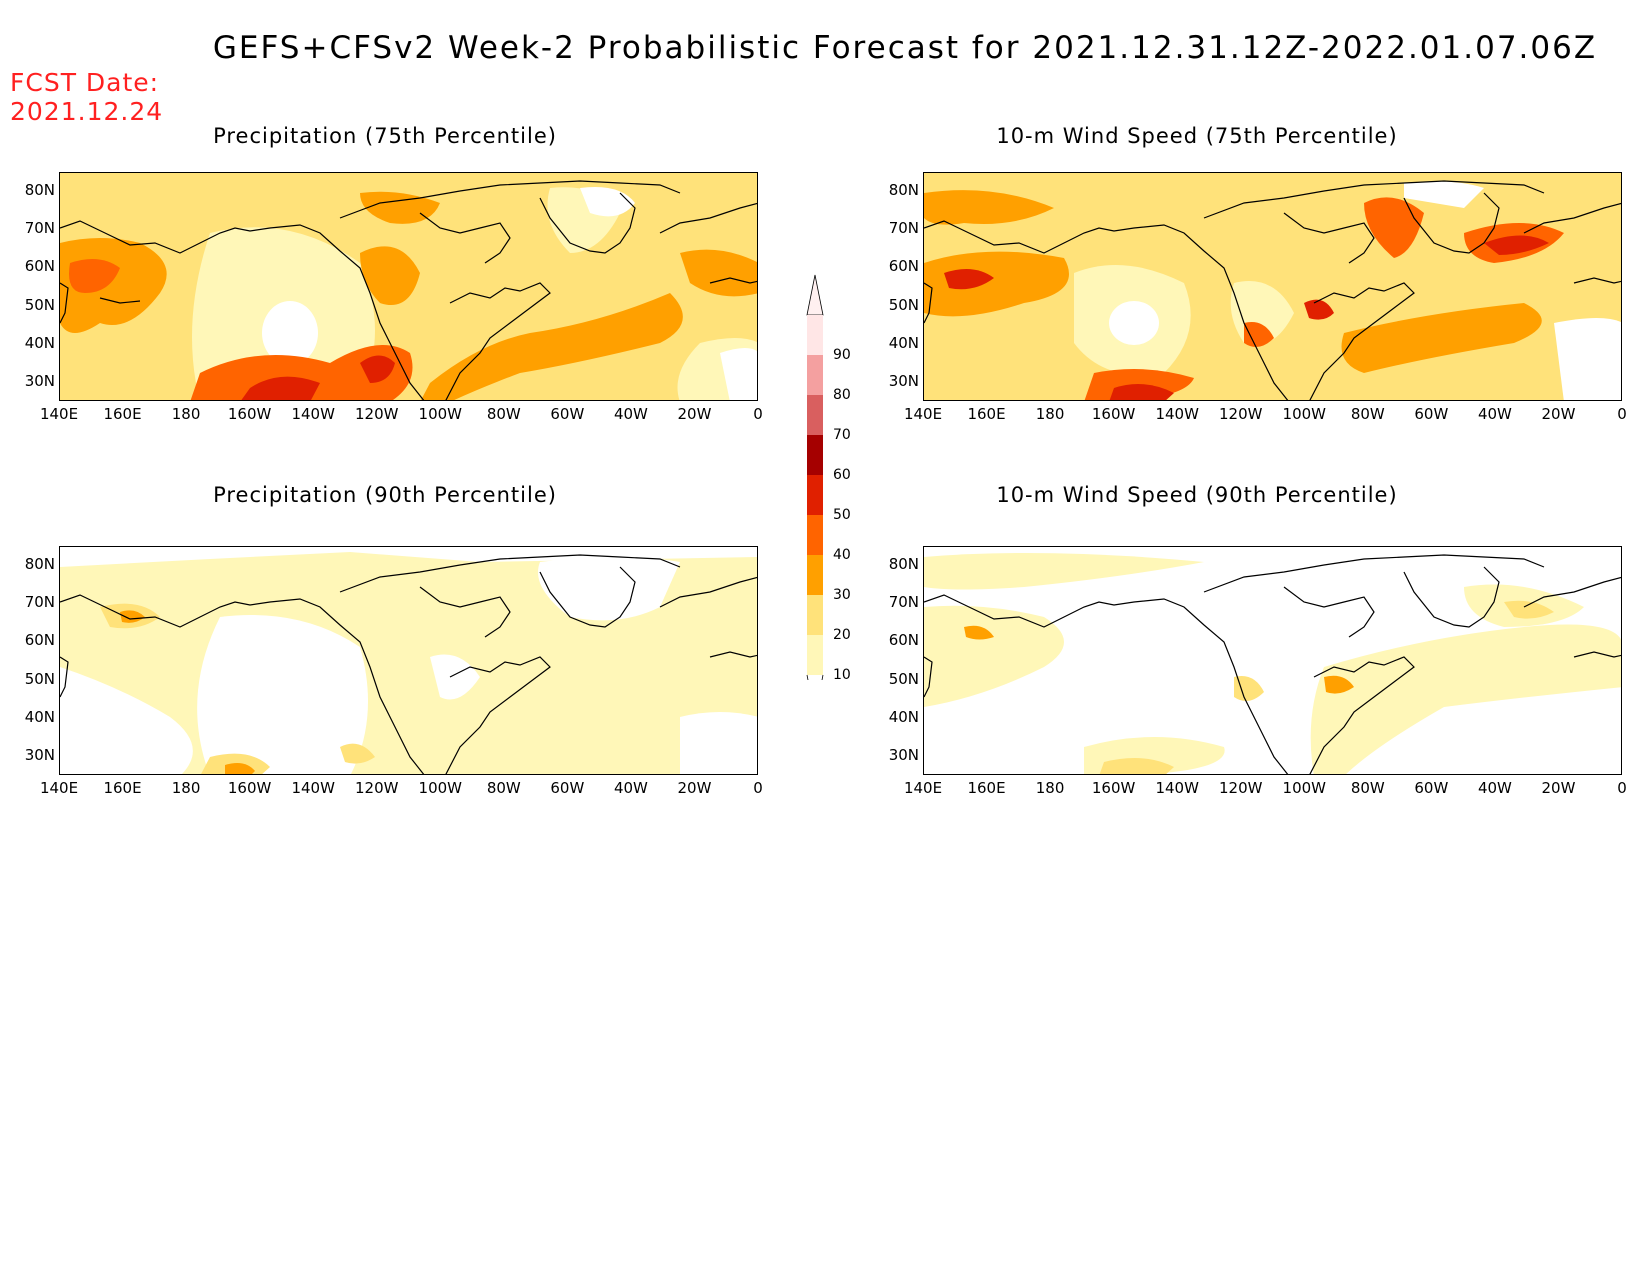 The height and width of the screenshot is (1275, 1650). Describe the element at coordinates (385, 495) in the screenshot. I see `panel-title-precip90: Precipitation (90th Percentile)` at that location.